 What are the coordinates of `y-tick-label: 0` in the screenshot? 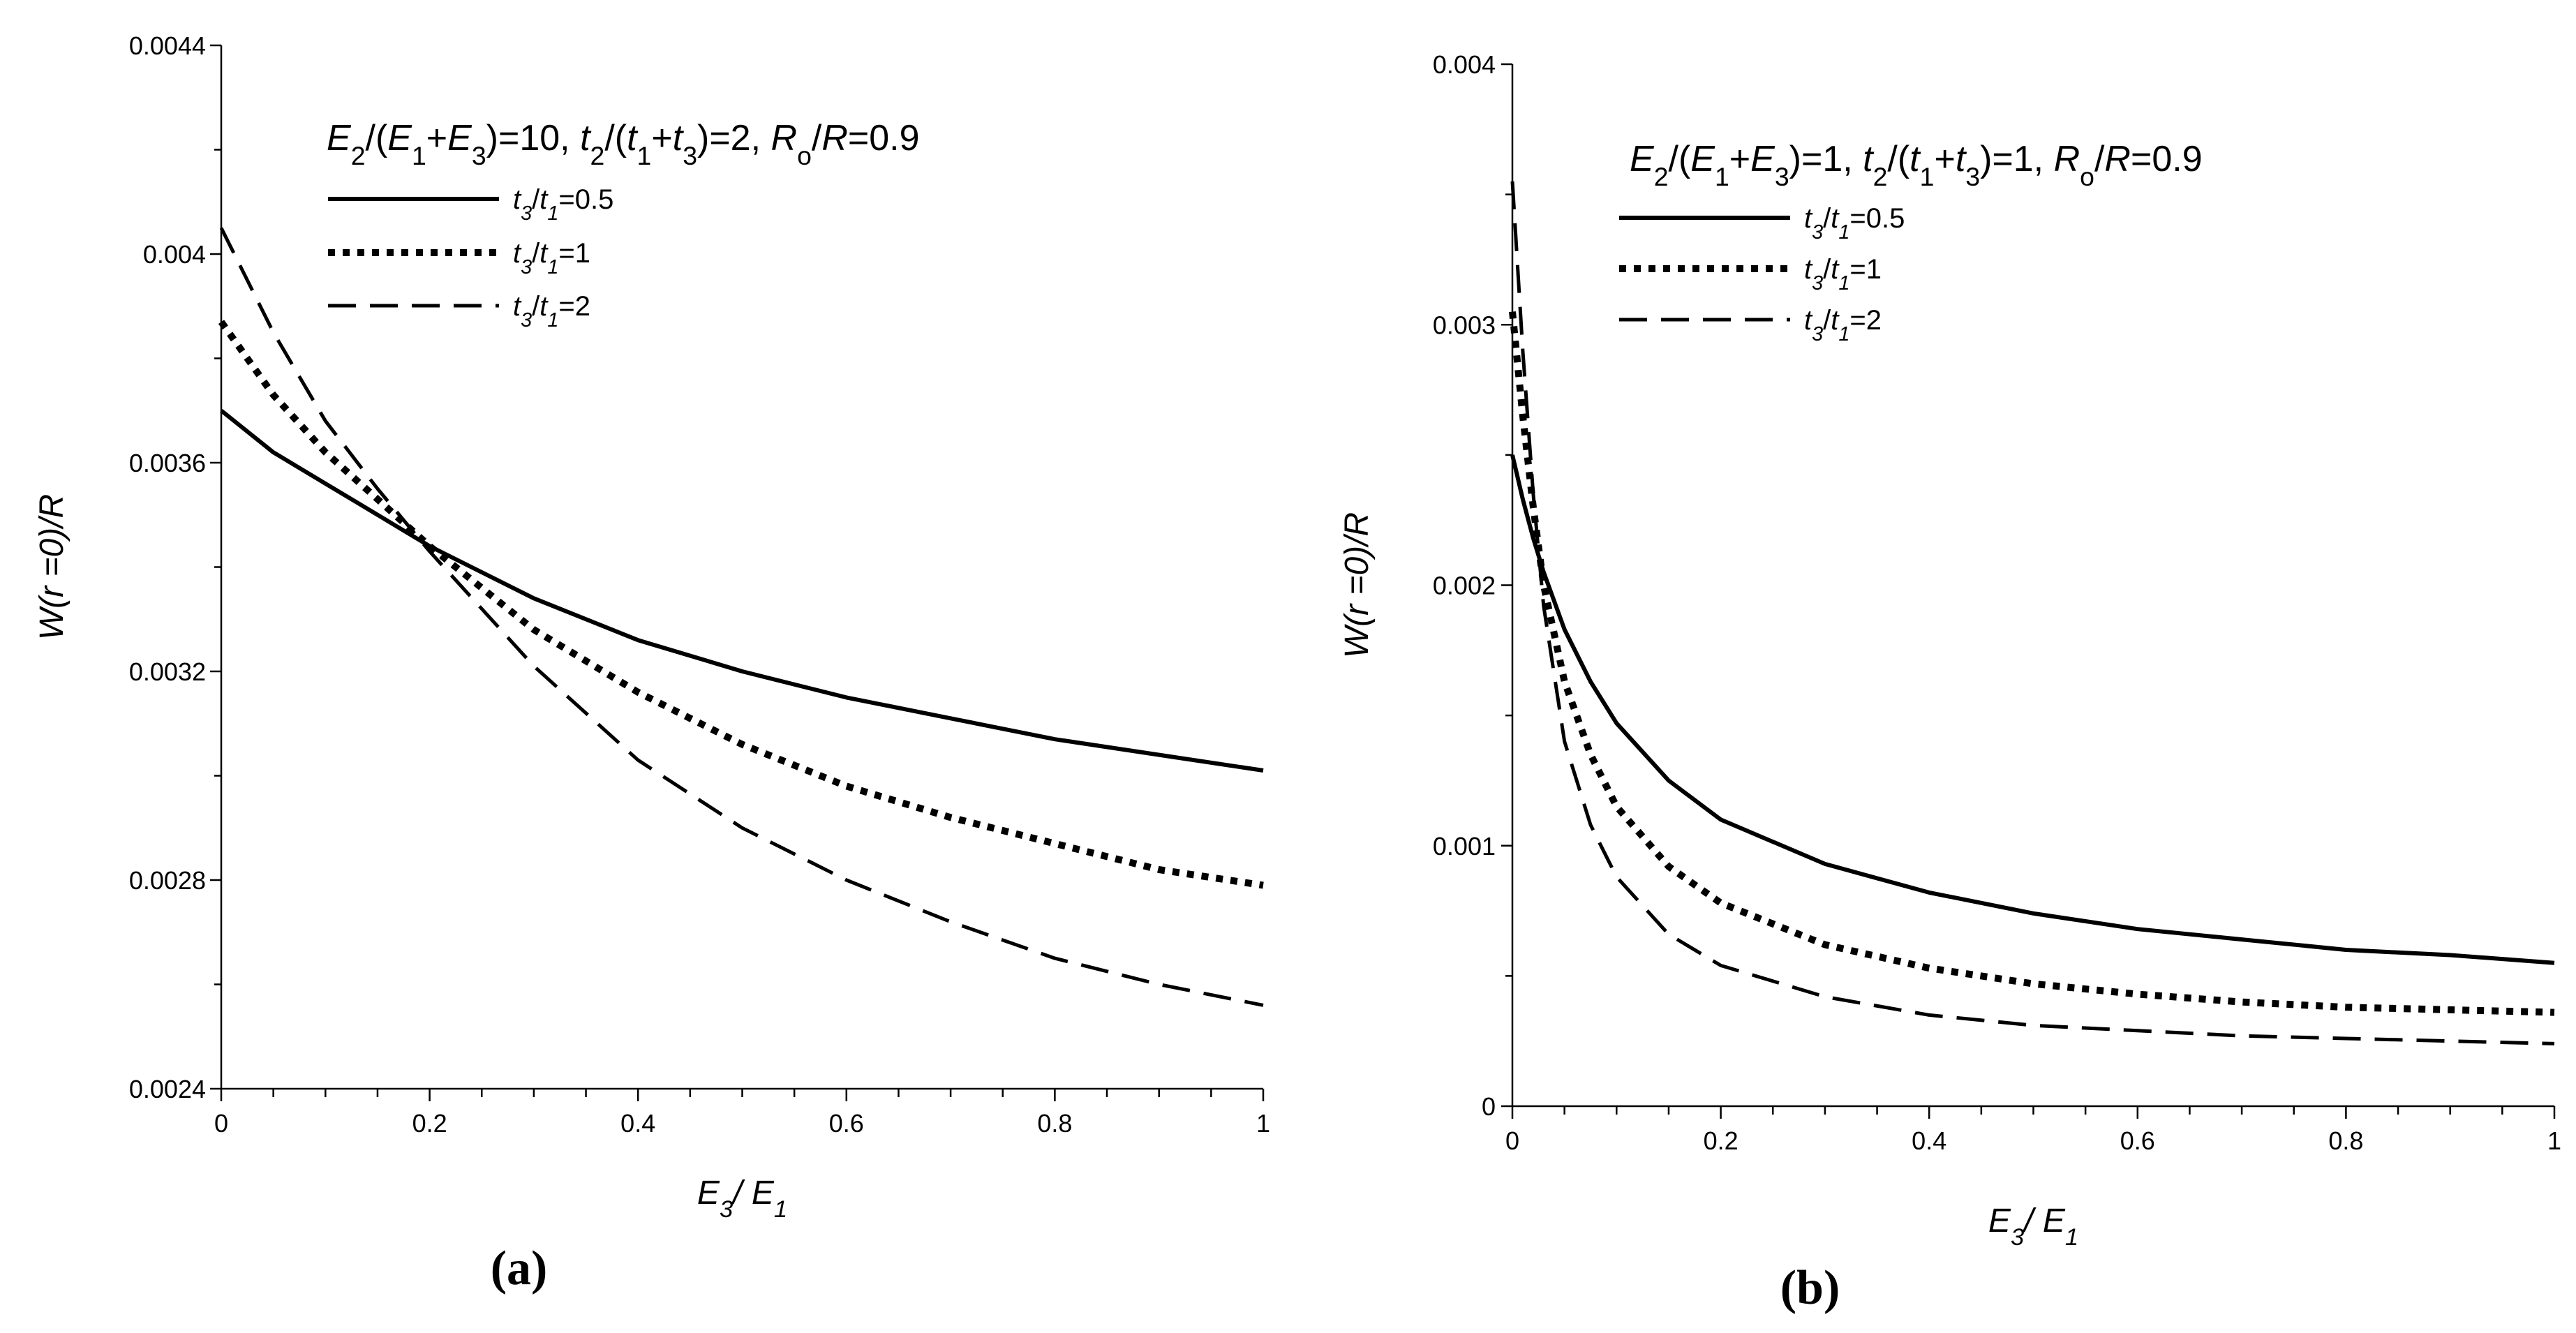 It's located at (1489, 1106).